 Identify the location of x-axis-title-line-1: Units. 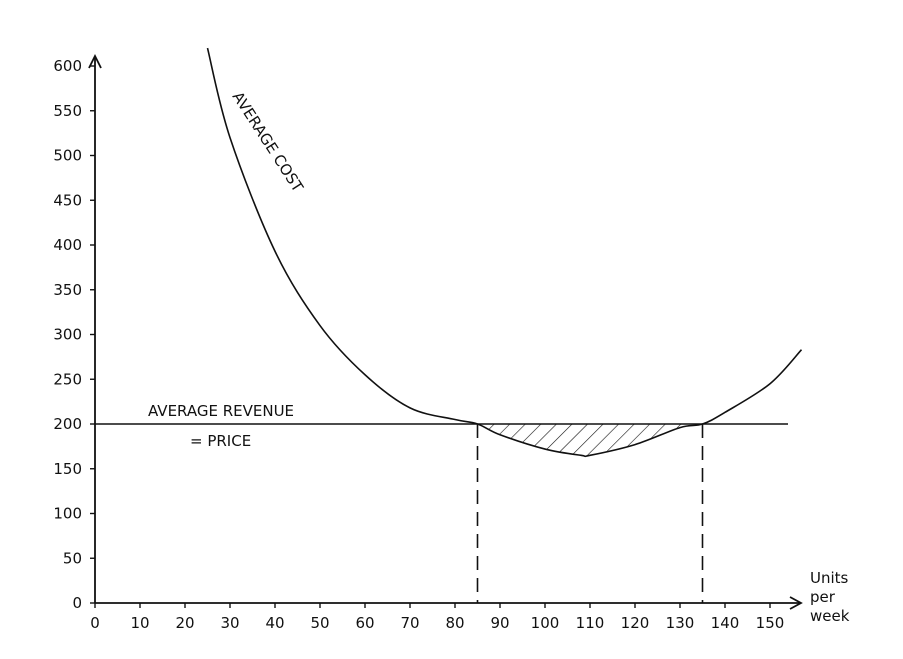
(829, 578).